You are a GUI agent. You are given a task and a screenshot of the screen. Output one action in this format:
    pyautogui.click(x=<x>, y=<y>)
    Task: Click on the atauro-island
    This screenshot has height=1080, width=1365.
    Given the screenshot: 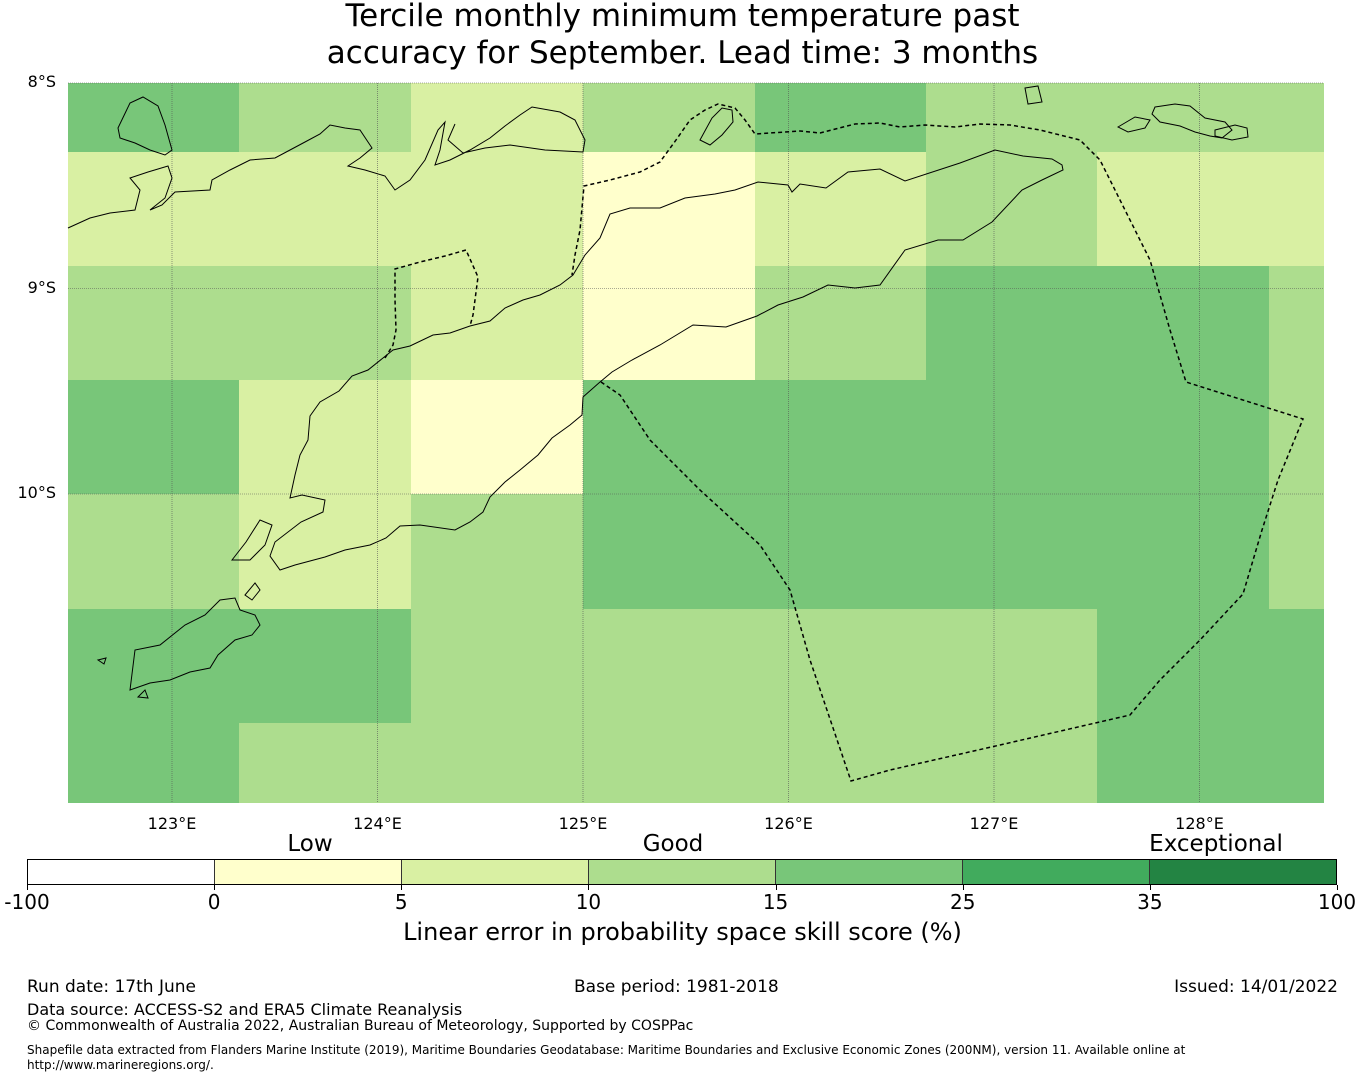 What is the action you would take?
    pyautogui.click(x=716, y=126)
    